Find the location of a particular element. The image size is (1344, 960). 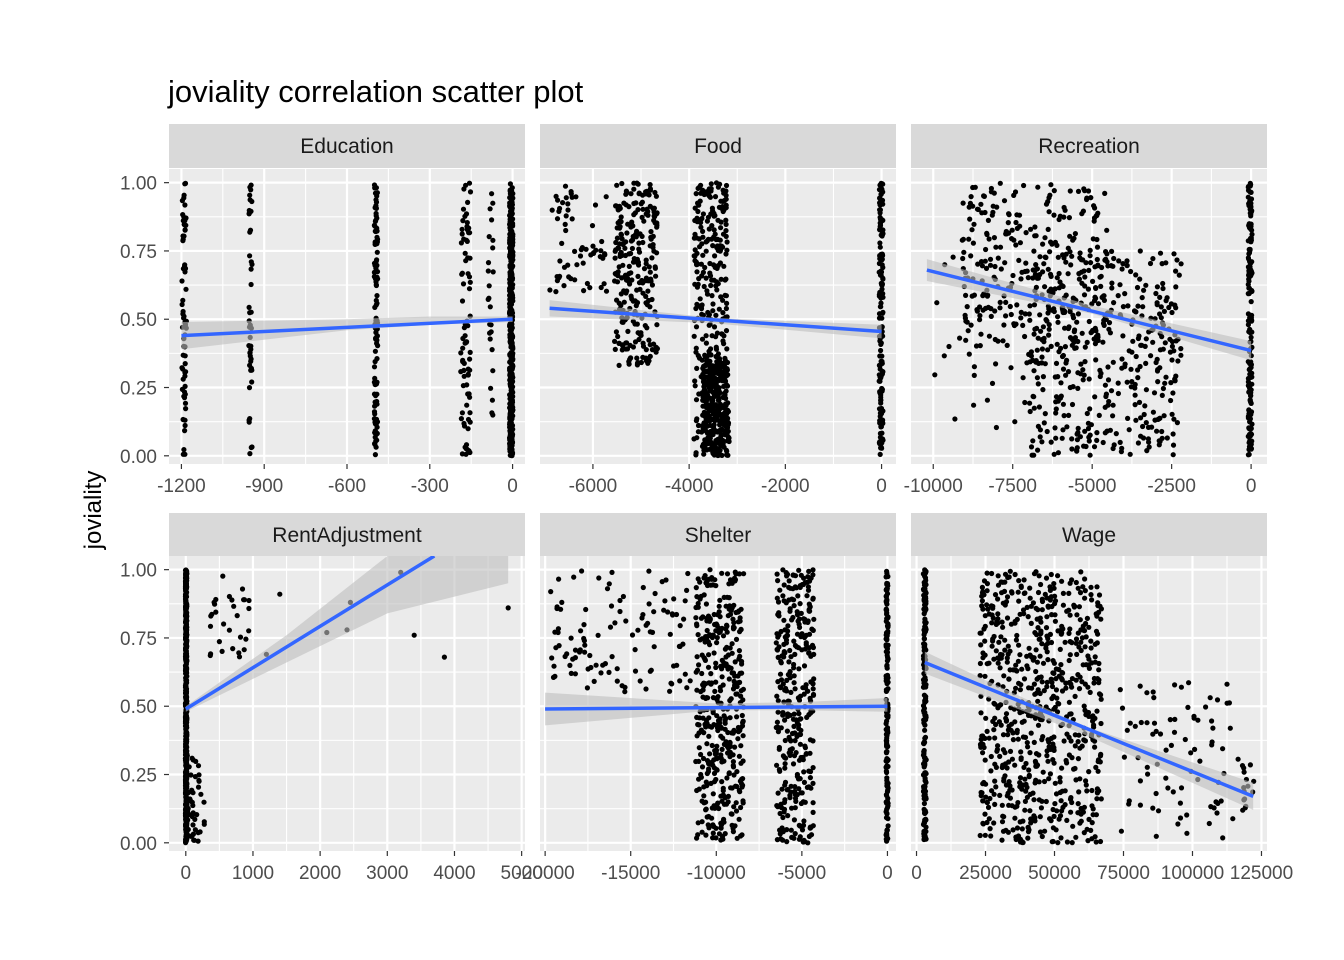

y-tick-label: 1.00 is located at coordinates (138, 184).